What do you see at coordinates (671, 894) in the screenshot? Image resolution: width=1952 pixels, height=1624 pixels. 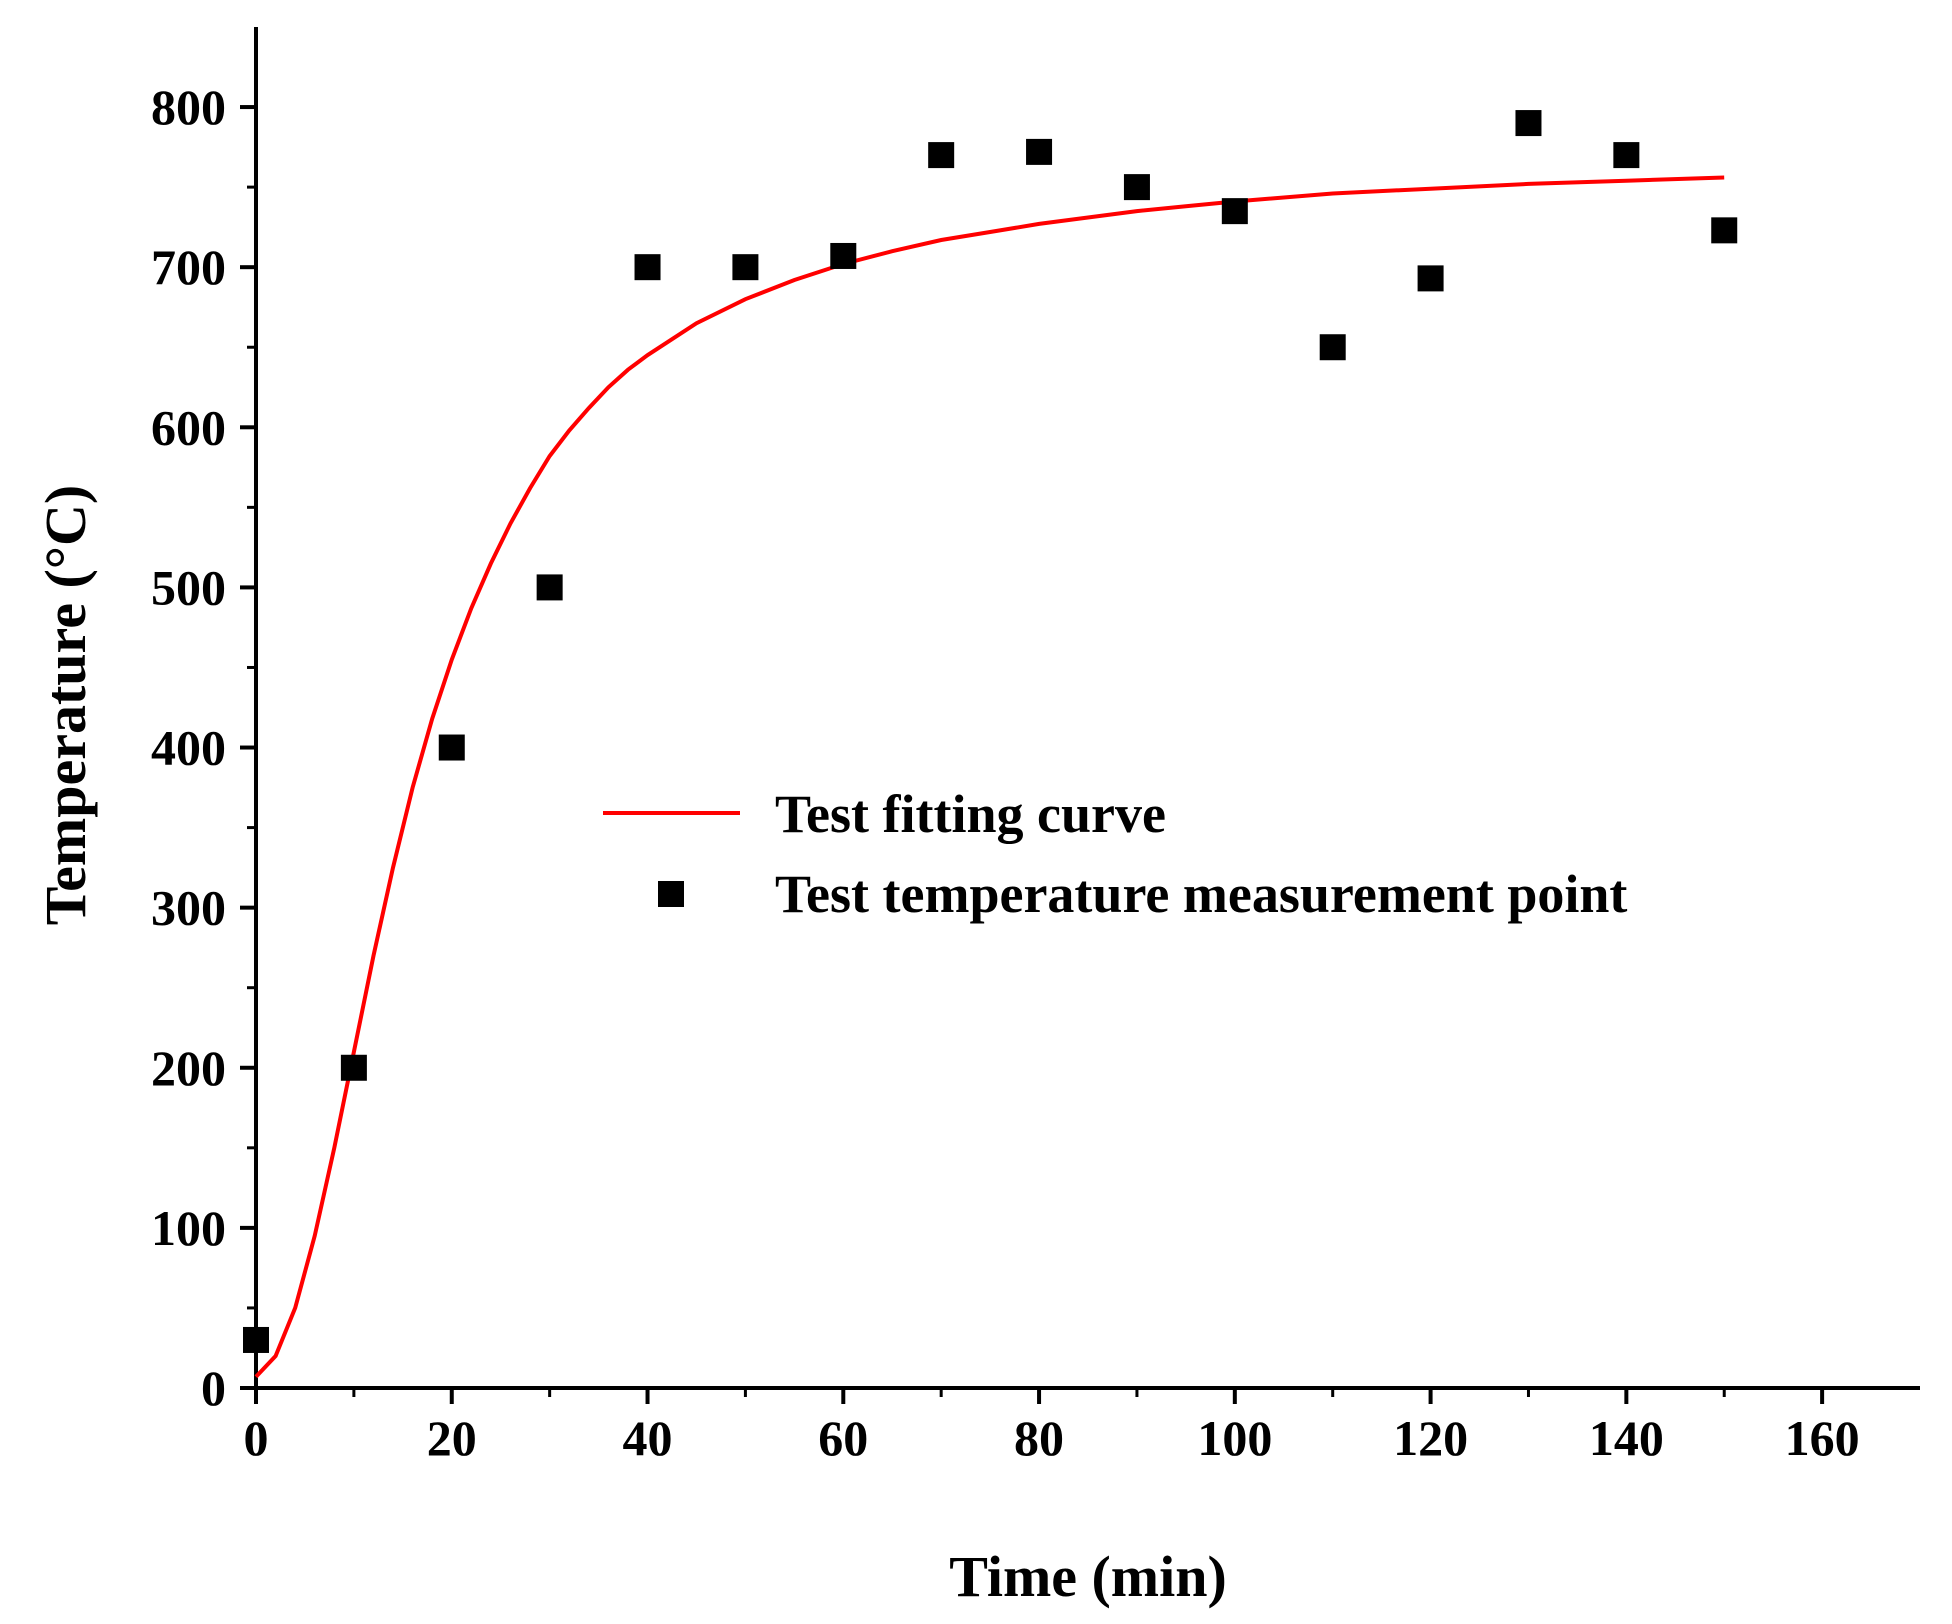 I see `legend-point-swatch` at bounding box center [671, 894].